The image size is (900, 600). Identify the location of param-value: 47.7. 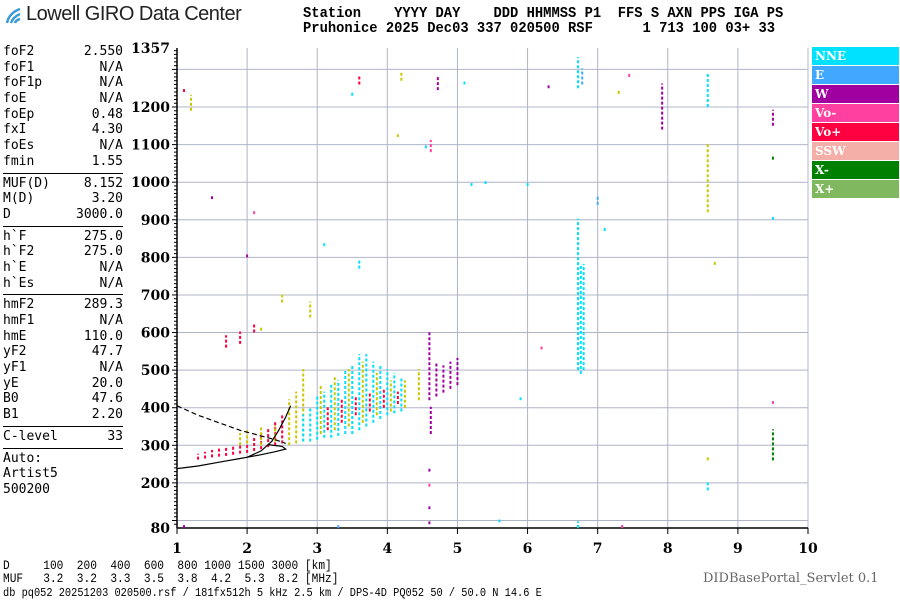
(107, 352).